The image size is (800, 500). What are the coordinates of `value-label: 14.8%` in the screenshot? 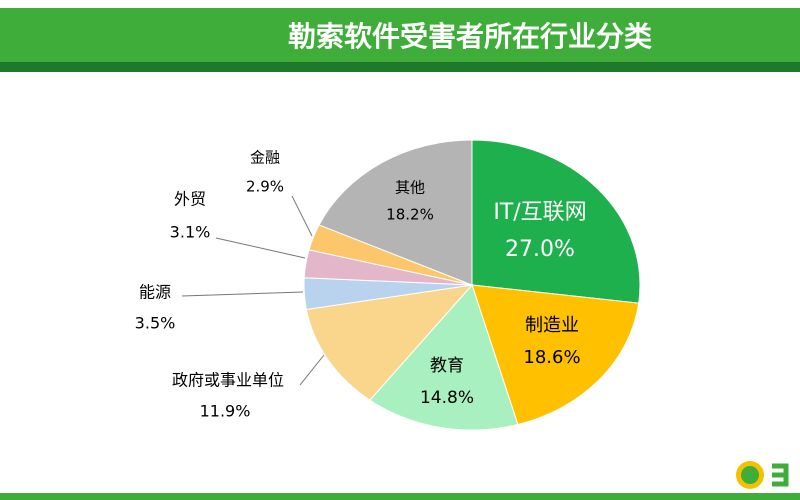 It's located at (447, 398).